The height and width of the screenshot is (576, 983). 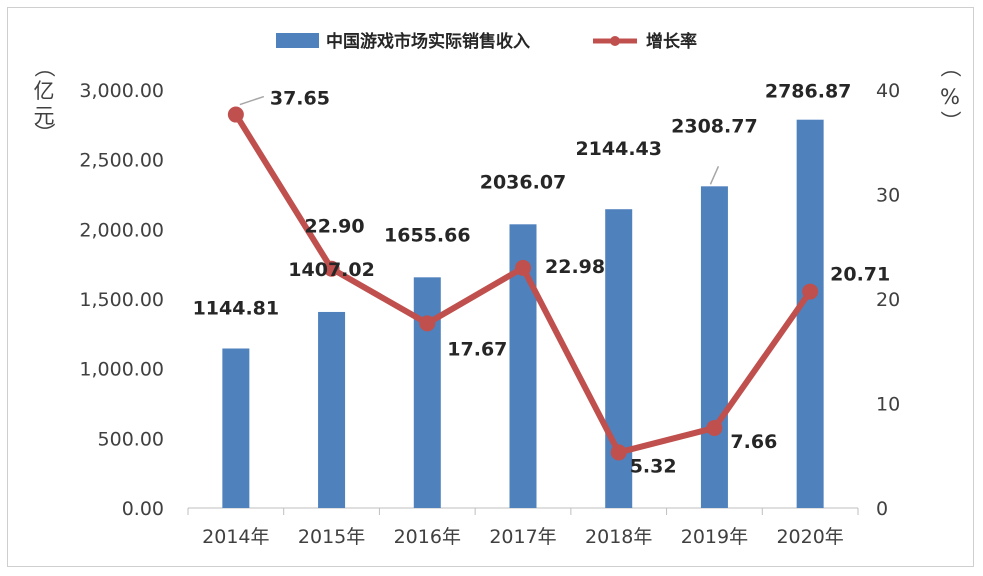 I want to click on right-tick-label: 40, so click(x=888, y=91).